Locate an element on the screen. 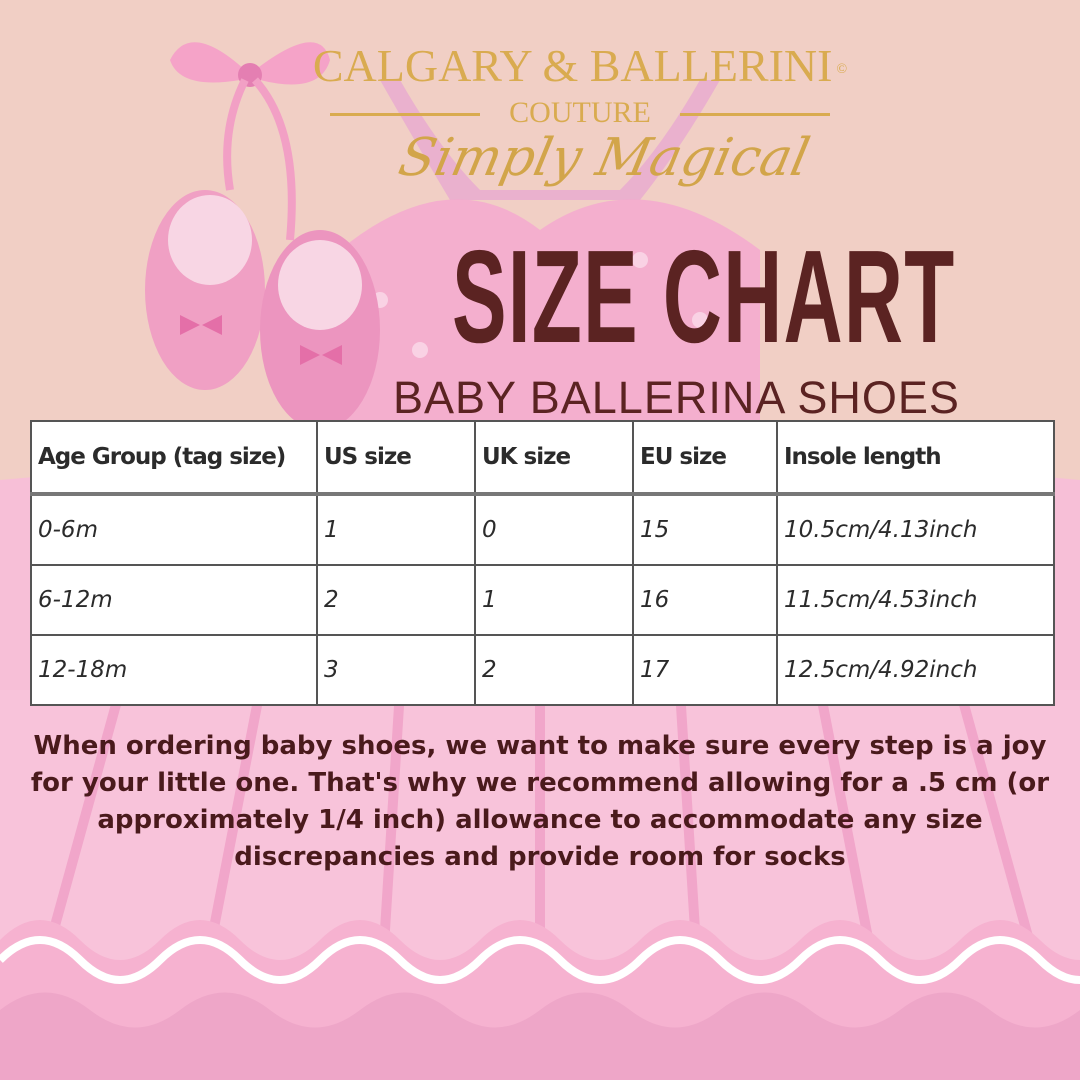 The width and height of the screenshot is (1080, 1080). table-row: 12-18m 3 2 17 12.5cm/4.92inch is located at coordinates (542, 670).